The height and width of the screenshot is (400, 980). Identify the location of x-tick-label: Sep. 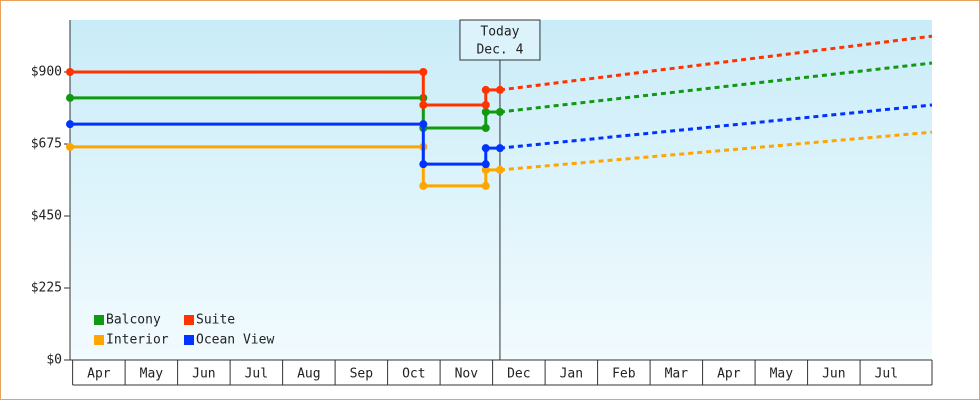
(362, 374).